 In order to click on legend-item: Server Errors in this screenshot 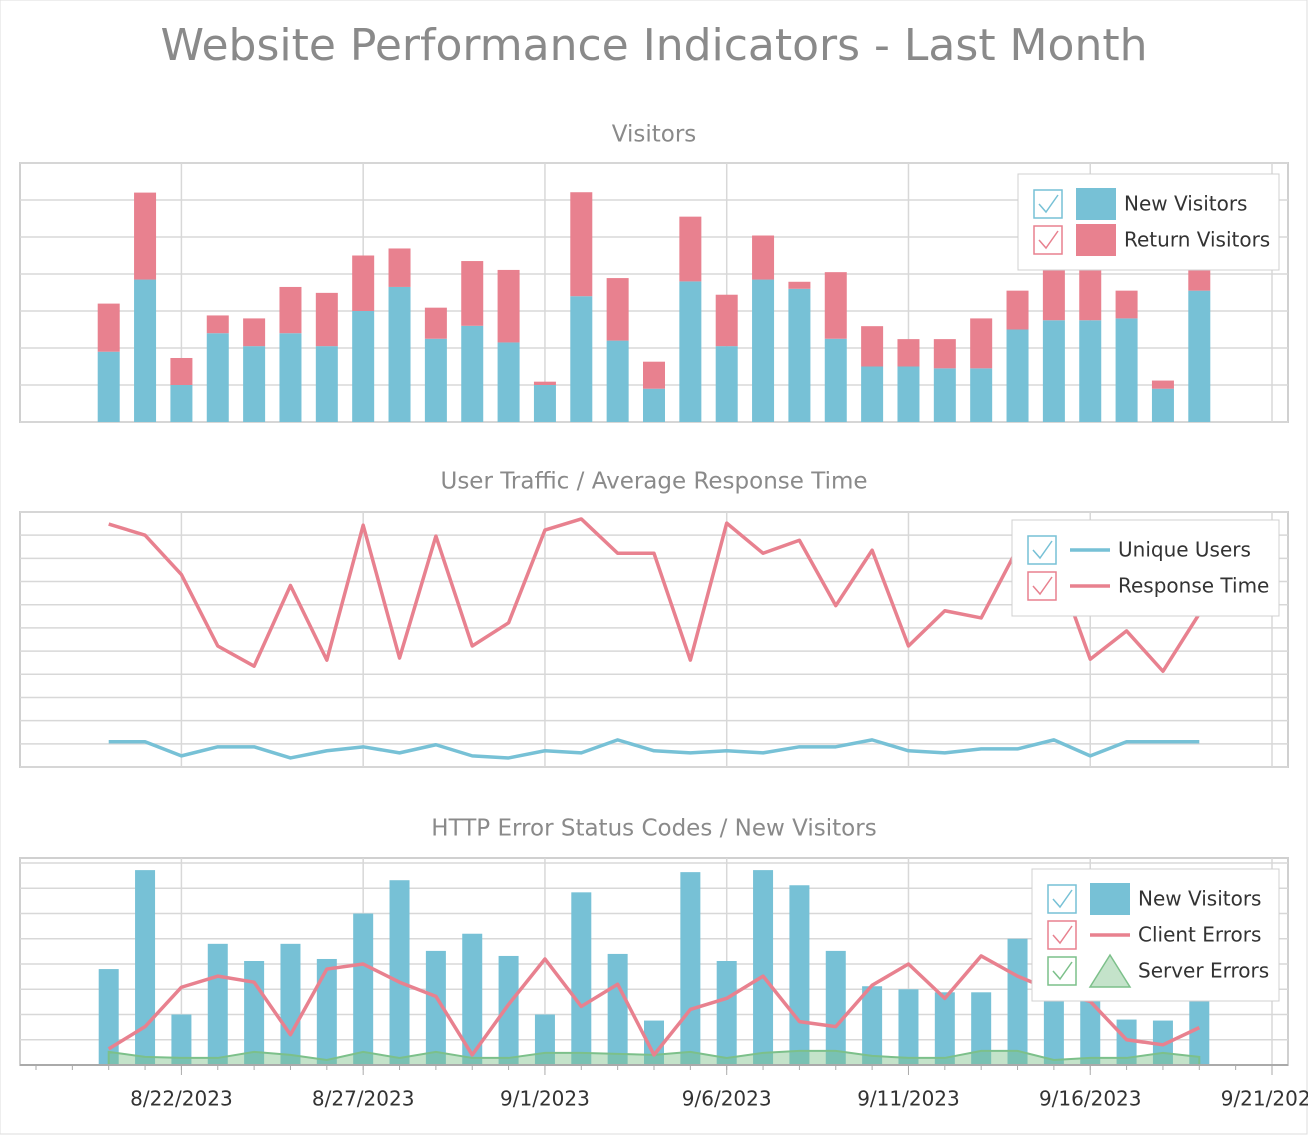, I will do `click(1158, 970)`.